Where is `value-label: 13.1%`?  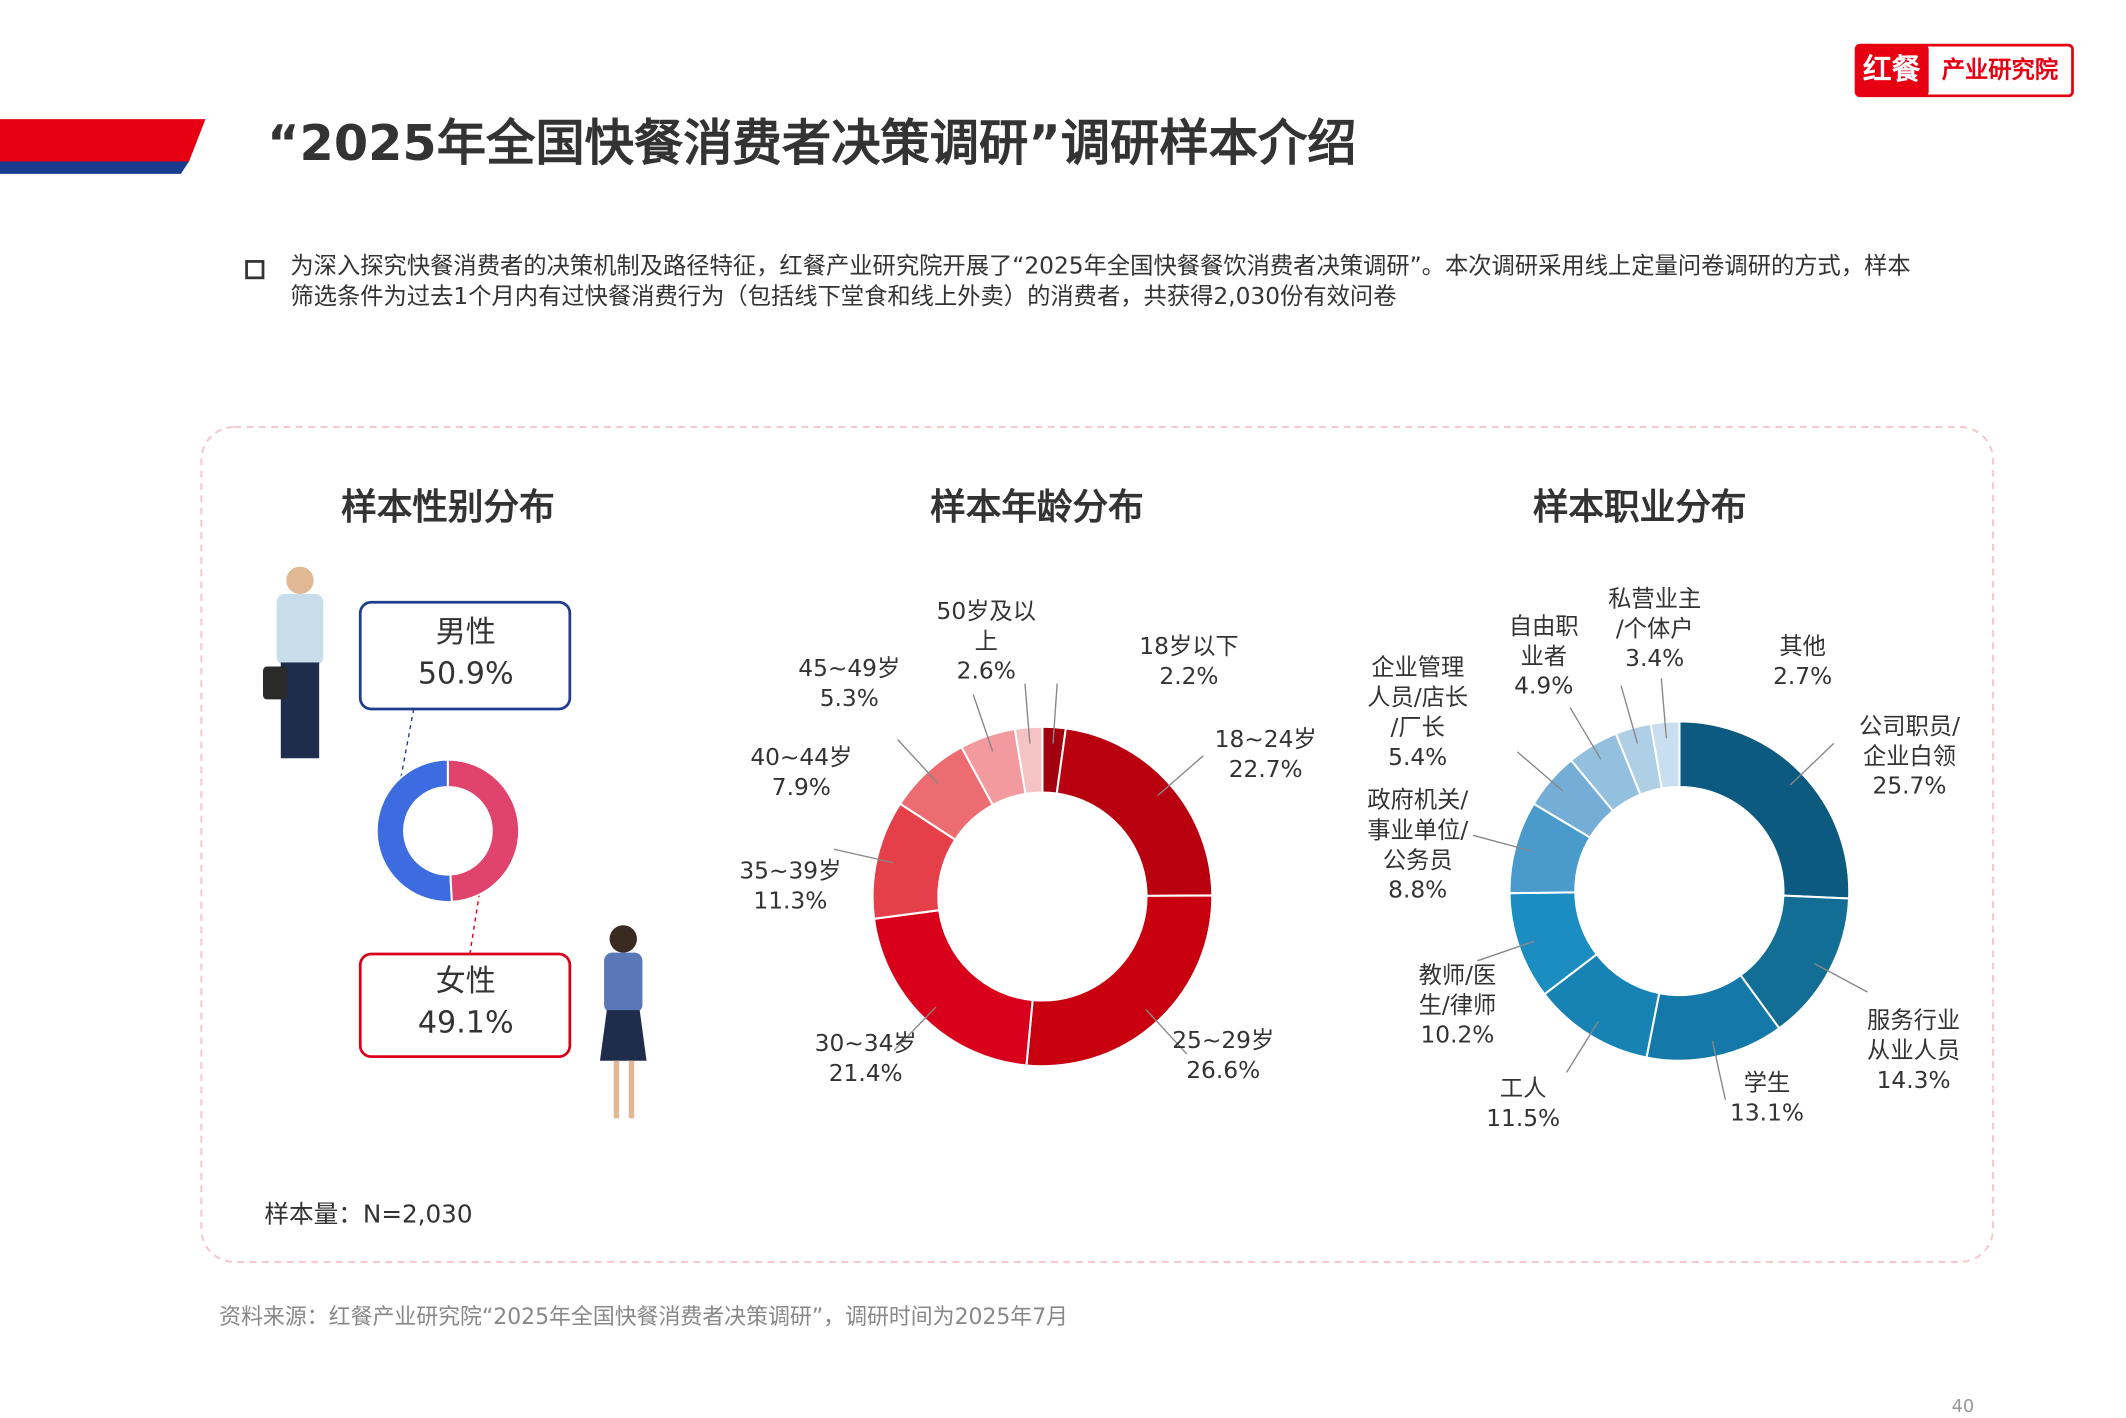 value-label: 13.1% is located at coordinates (1767, 1113).